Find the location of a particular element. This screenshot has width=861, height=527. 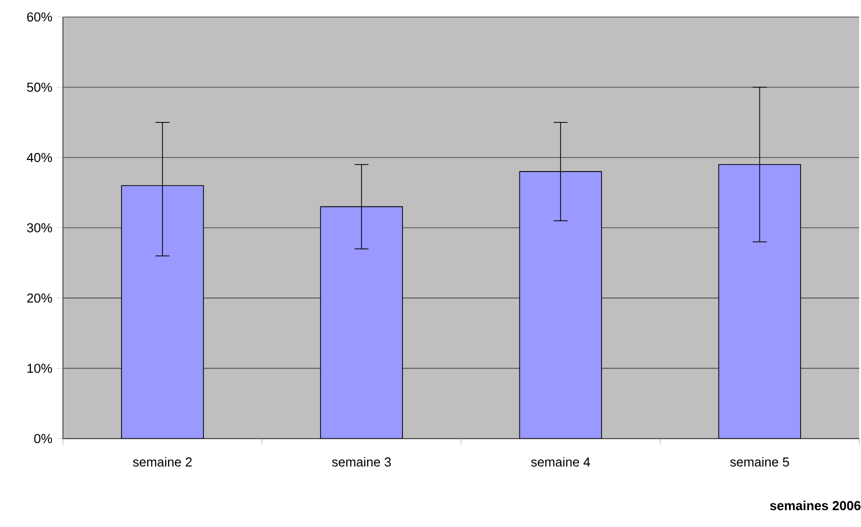

x-axis-title: semaines 2006 is located at coordinates (815, 505).